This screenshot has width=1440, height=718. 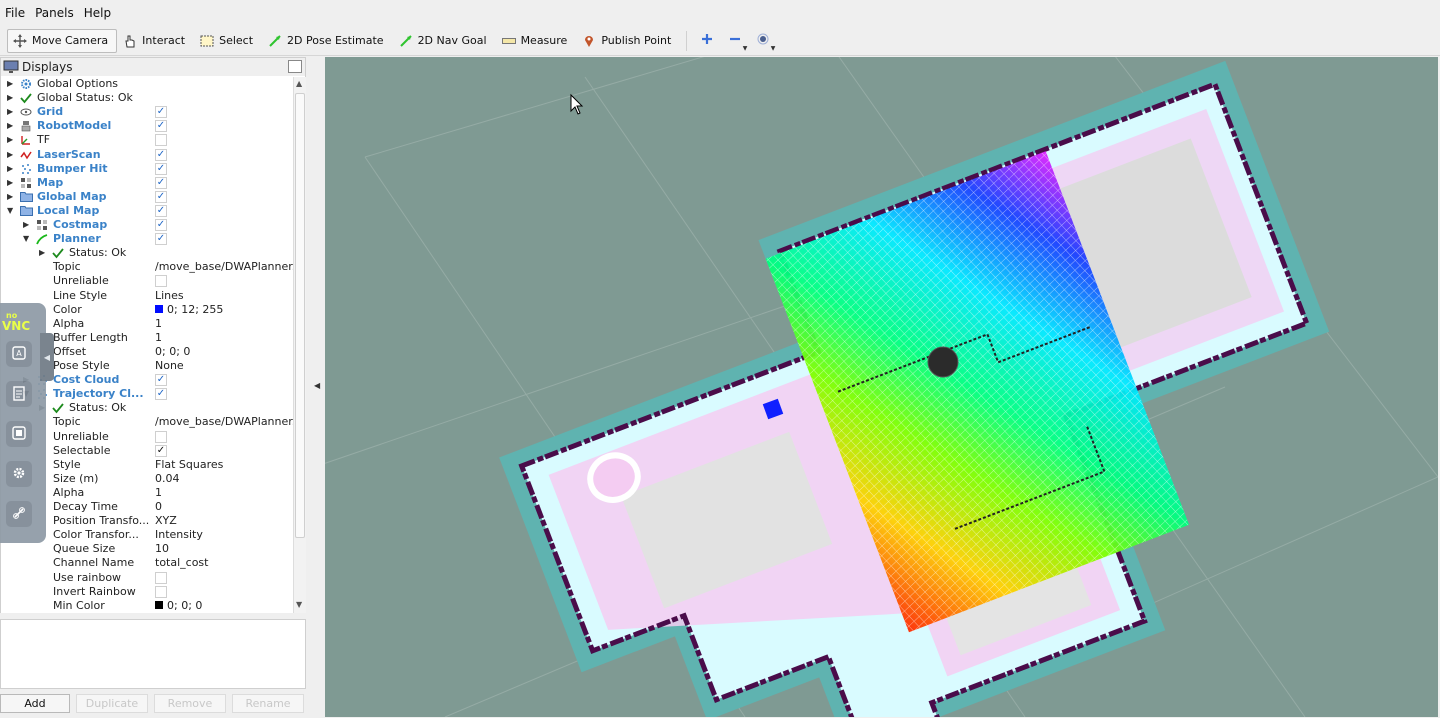 I want to click on display-tree-row: Style Flat Squares, so click(x=147, y=465).